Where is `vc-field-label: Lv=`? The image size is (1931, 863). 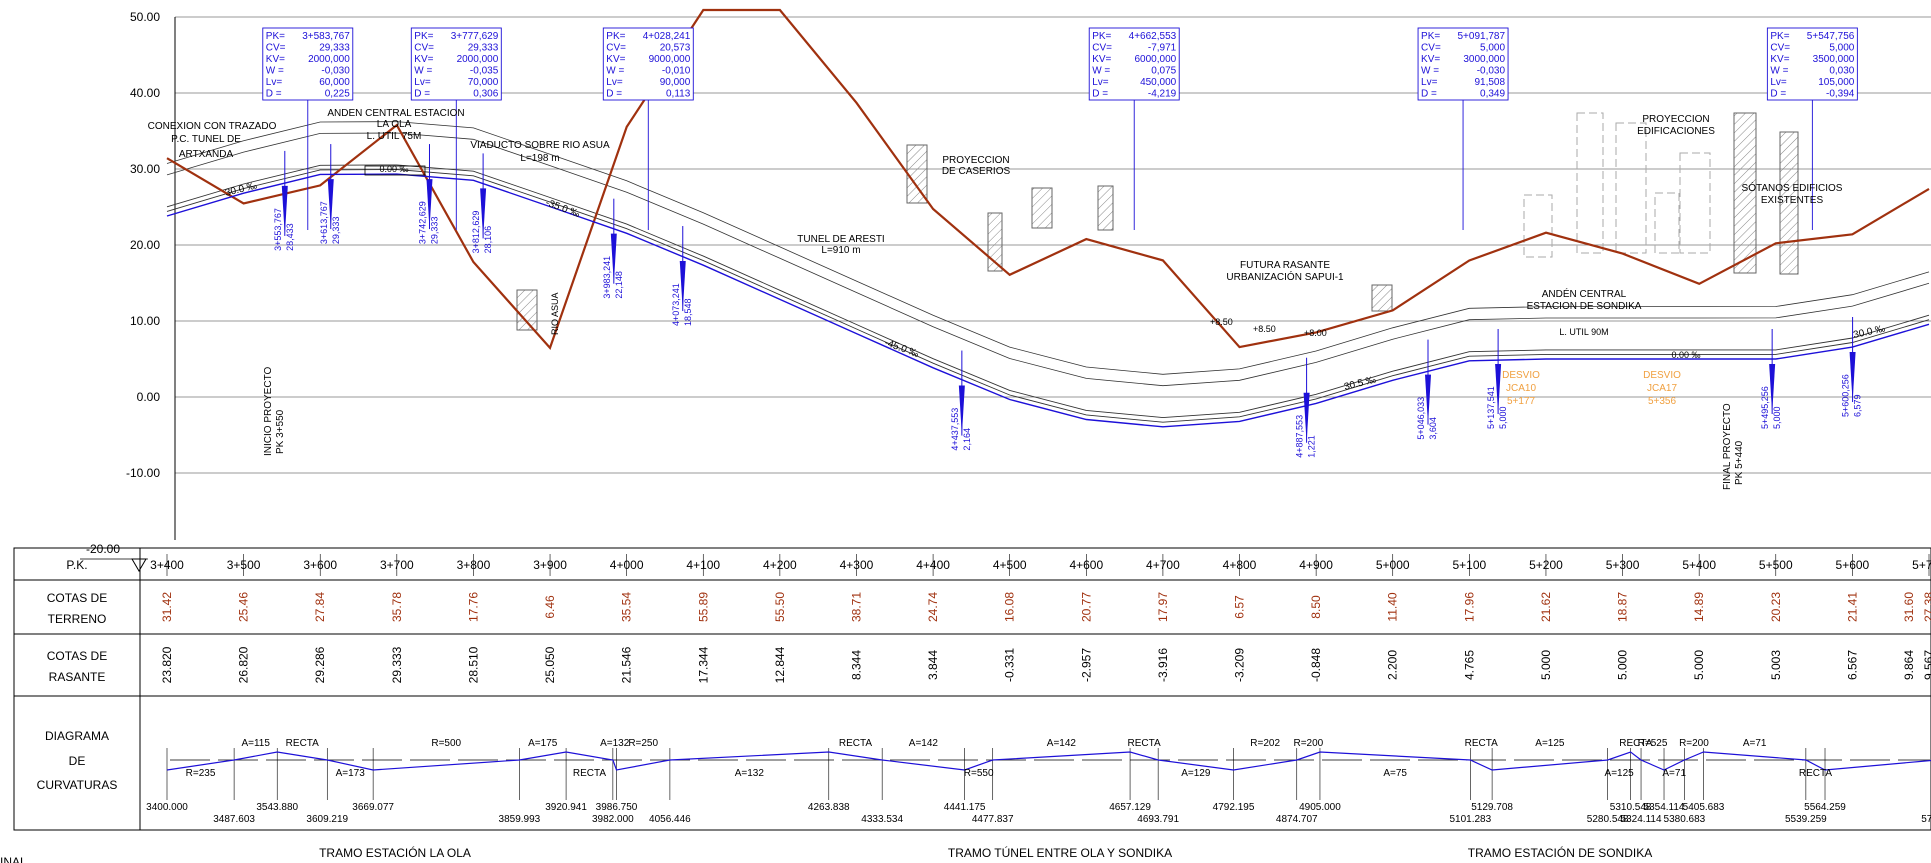 vc-field-label: Lv= is located at coordinates (422, 82).